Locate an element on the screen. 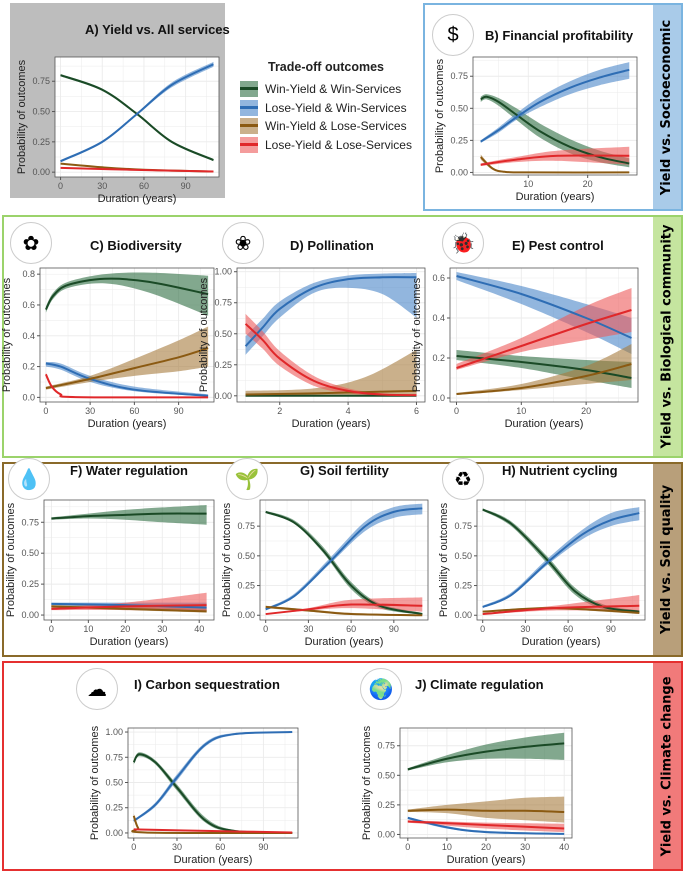 The image size is (685, 873). panel-title: G) Soil fertility is located at coordinates (344, 470).